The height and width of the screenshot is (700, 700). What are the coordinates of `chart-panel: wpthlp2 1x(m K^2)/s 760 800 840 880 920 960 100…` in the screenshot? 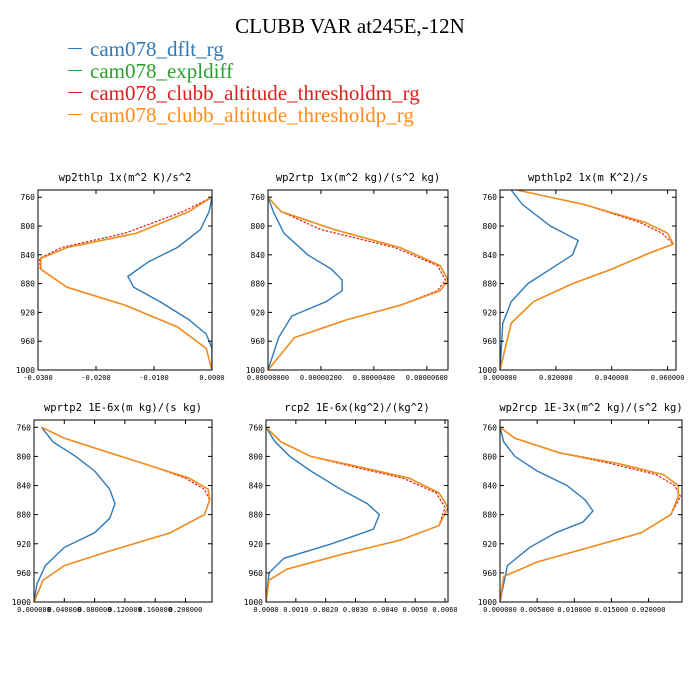 It's located at (581, 277).